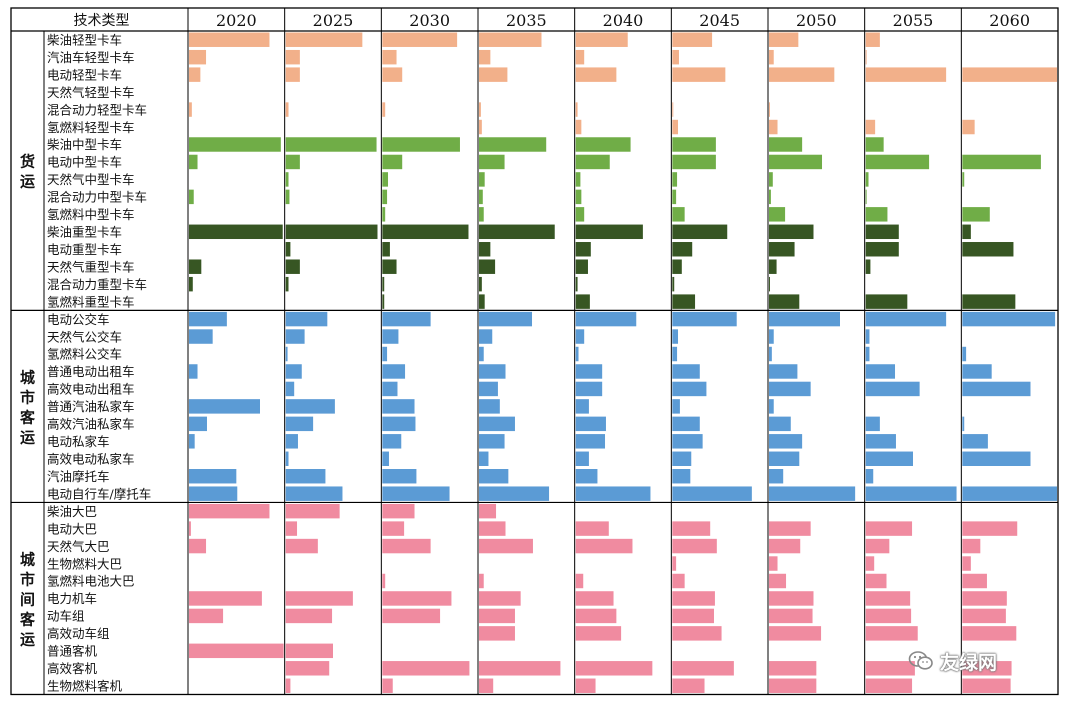 Image resolution: width=1067 pixels, height=707 pixels. What do you see at coordinates (236, 20) in the screenshot?
I see `header-year: 2020` at bounding box center [236, 20].